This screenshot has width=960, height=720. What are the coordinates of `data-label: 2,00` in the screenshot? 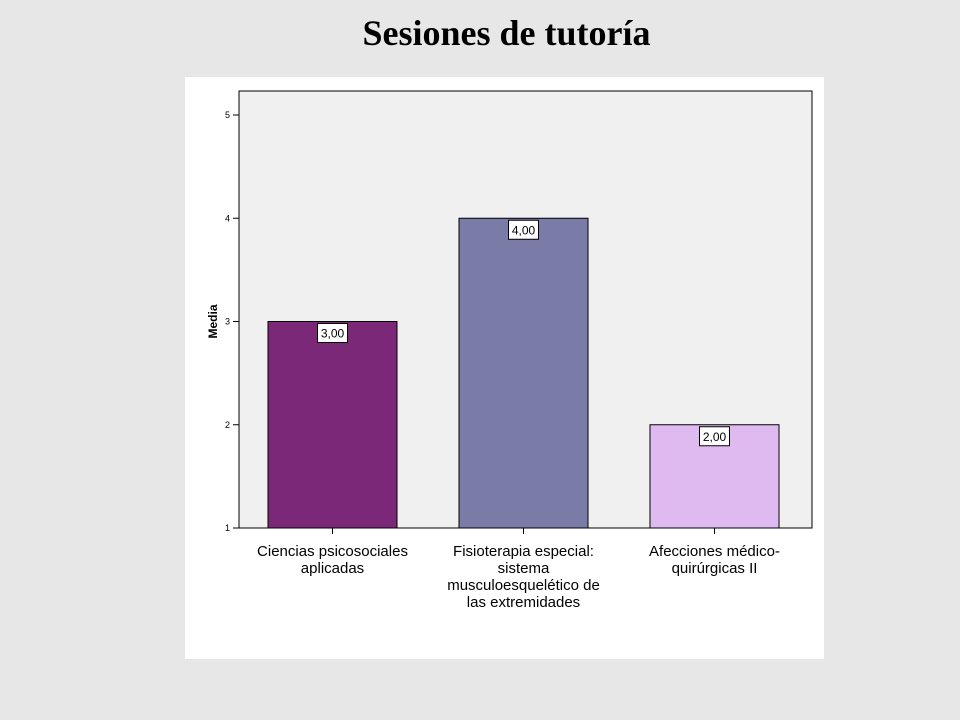 It's located at (715, 437).